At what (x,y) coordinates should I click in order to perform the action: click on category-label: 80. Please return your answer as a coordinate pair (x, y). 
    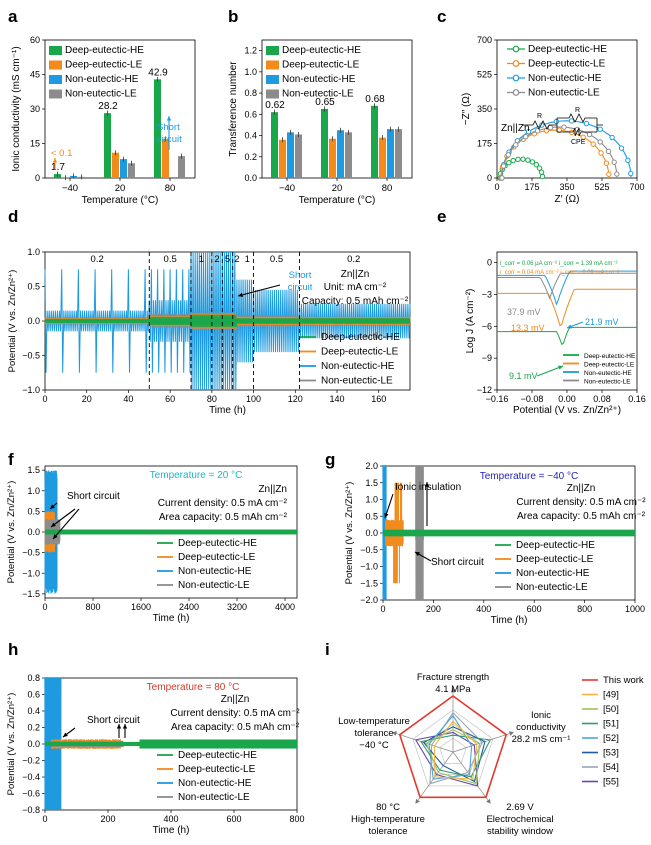
    Looking at the image, I should click on (170, 188).